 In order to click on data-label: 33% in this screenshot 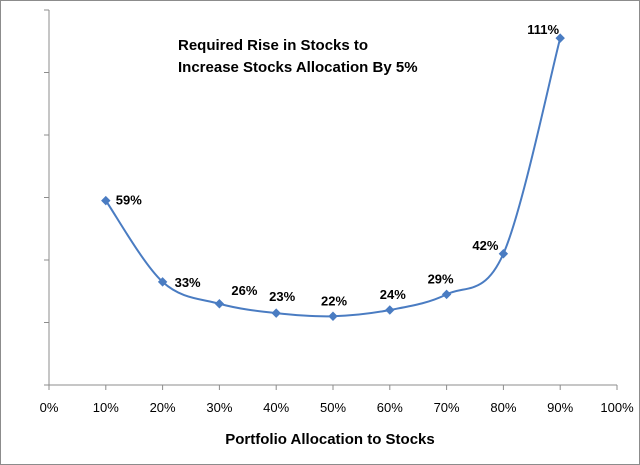, I will do `click(188, 282)`.